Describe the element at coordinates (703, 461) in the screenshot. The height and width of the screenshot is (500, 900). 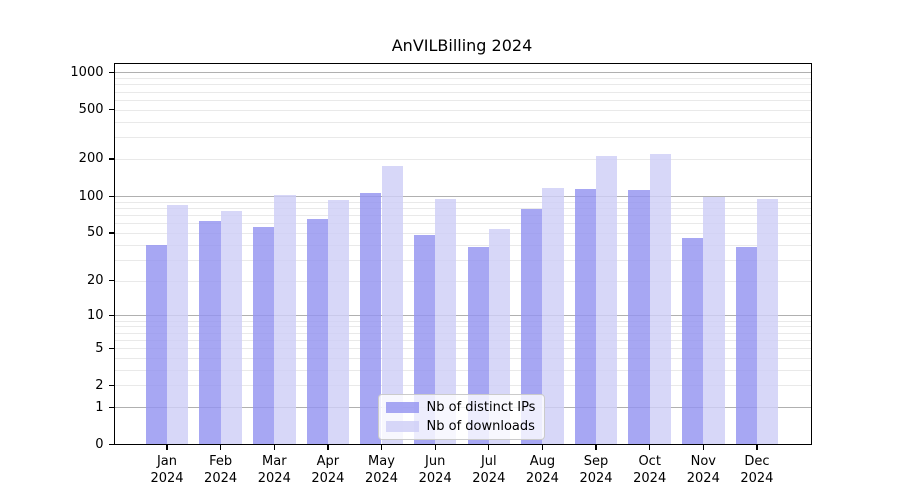
I see `x-tick-label-line: Nov` at that location.